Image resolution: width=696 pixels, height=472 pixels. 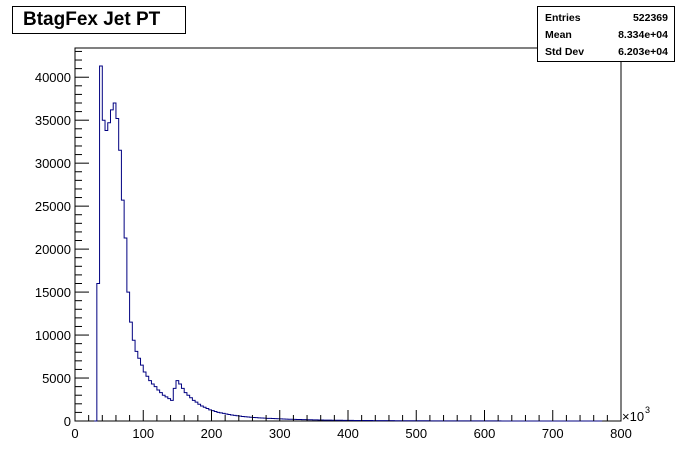 I want to click on y-tick-label: 10000, so click(x=53, y=335).